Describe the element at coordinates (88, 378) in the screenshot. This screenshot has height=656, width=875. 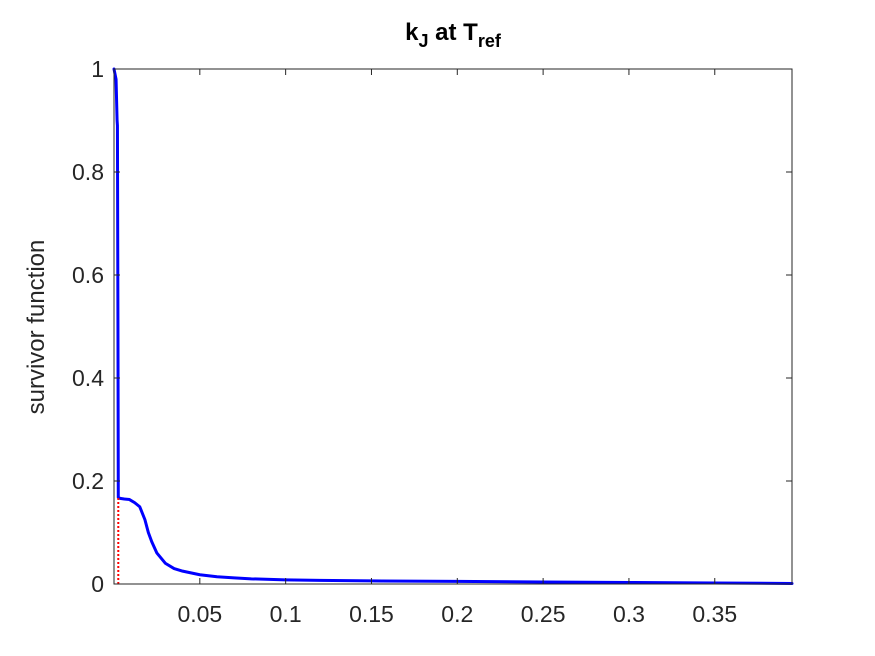
I see `y-tick-label: 0.4` at that location.